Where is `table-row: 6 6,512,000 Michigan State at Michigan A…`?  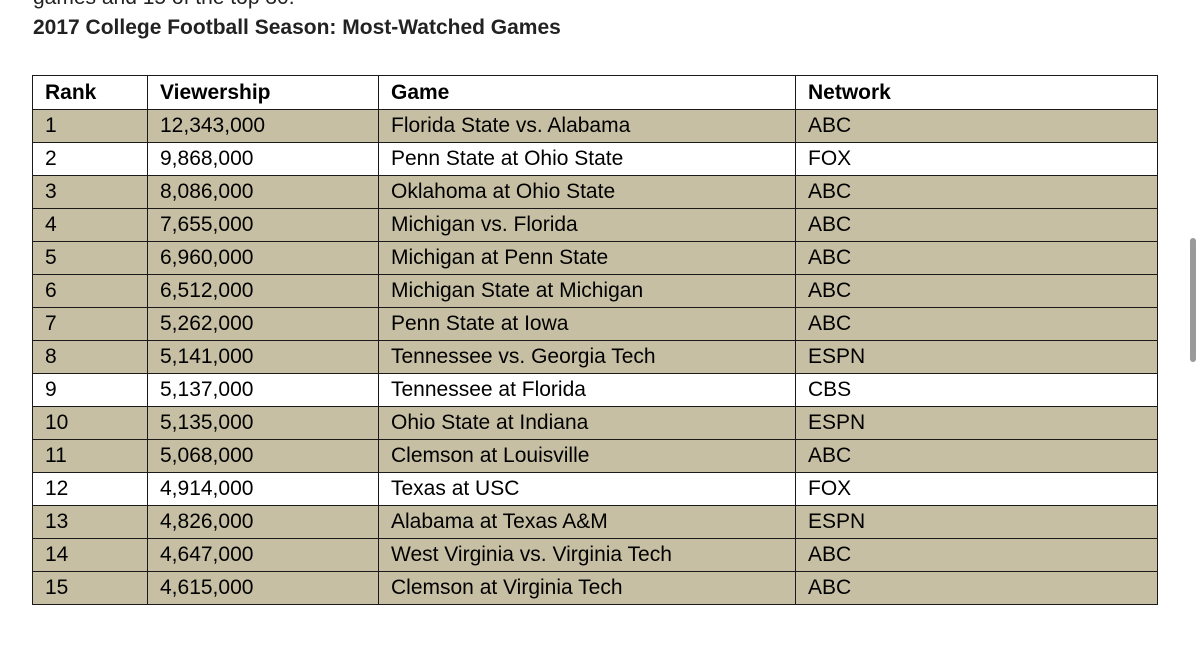
table-row: 6 6,512,000 Michigan State at Michigan A… is located at coordinates (595, 291).